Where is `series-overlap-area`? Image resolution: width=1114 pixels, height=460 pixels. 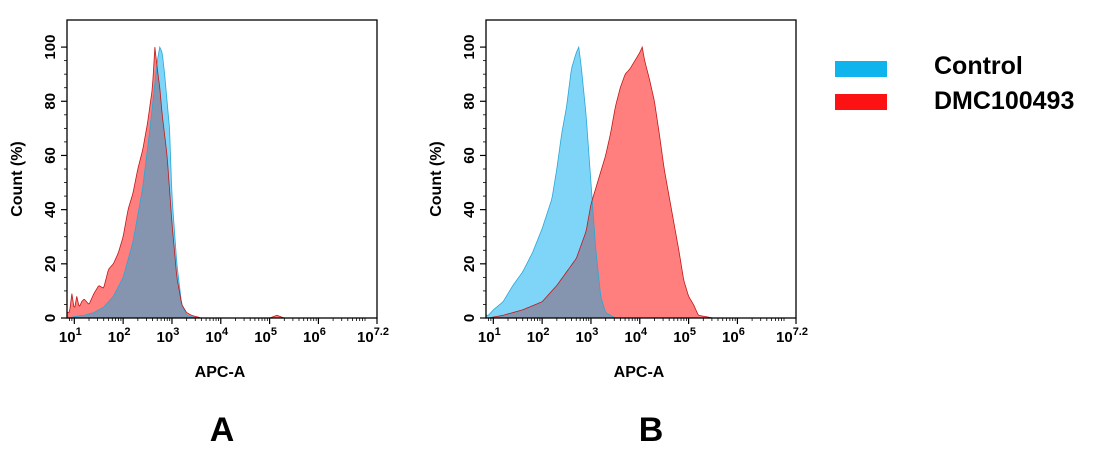 series-overlap-area is located at coordinates (641, 260).